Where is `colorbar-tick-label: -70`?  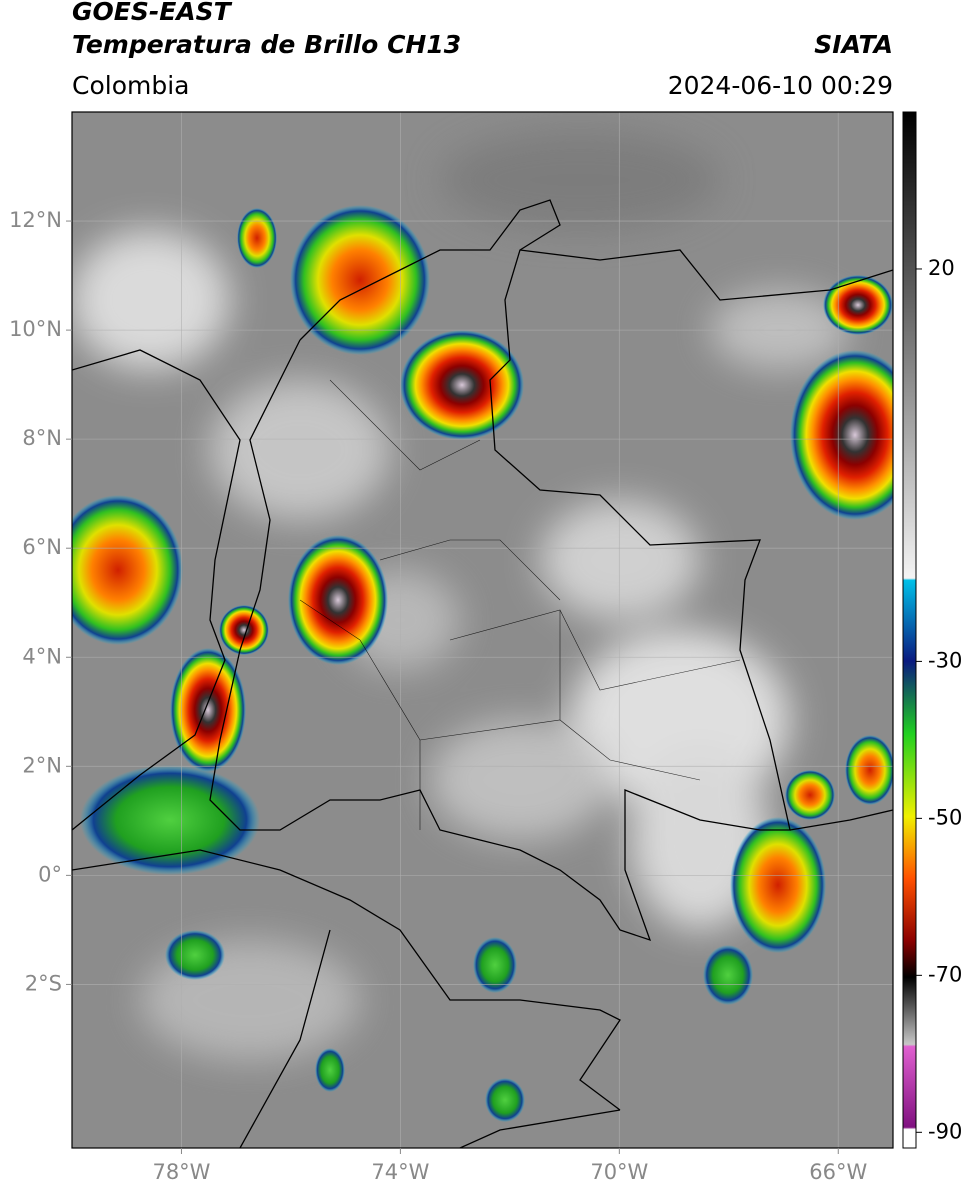 colorbar-tick-label: -70 is located at coordinates (945, 974).